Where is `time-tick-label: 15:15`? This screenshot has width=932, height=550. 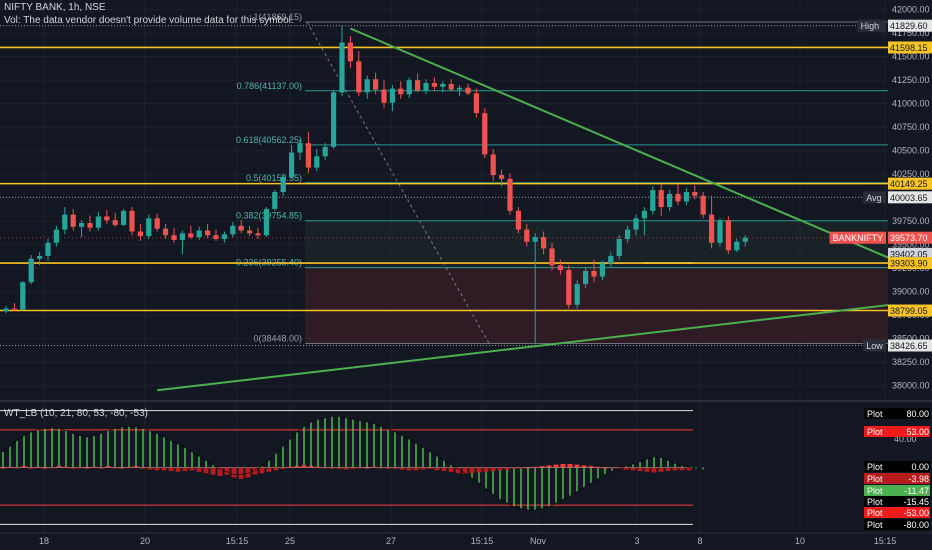 time-tick-label: 15:15 is located at coordinates (237, 541).